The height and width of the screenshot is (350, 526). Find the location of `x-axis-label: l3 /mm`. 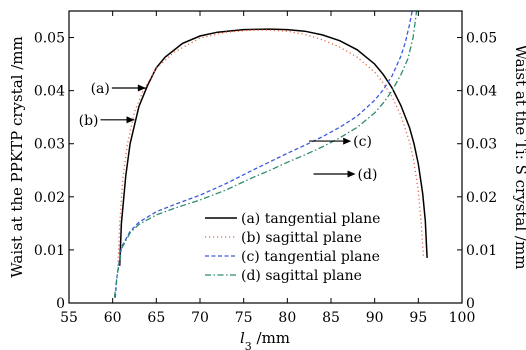

x-axis-label: l3 /mm is located at coordinates (265, 339).